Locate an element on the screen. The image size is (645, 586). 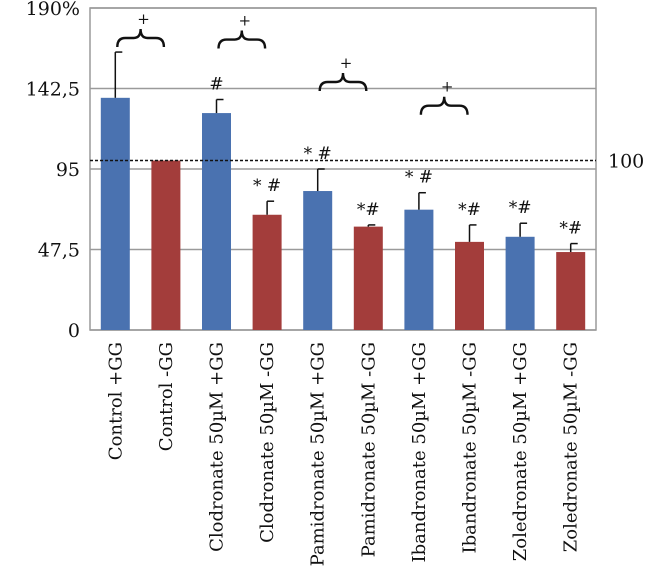
y-tick-label: 95 is located at coordinates (68, 170).